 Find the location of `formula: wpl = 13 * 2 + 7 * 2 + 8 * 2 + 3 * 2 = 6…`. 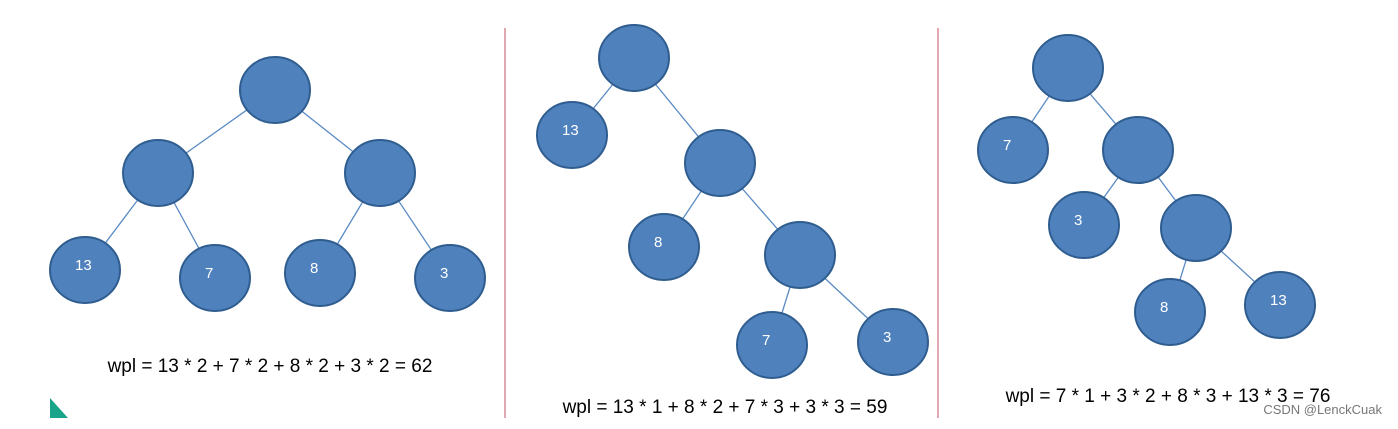

formula: wpl = 13 * 2 + 7 * 2 + 8 * 2 + 3 * 2 = 6… is located at coordinates (270, 366).